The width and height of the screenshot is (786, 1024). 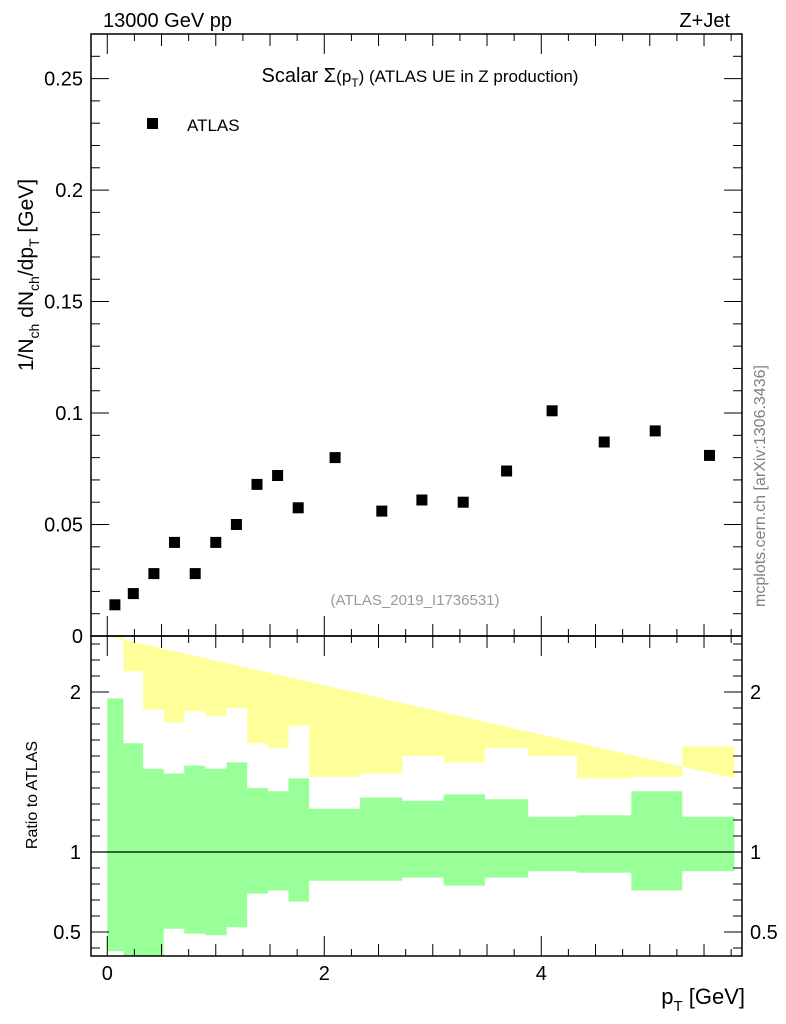 What do you see at coordinates (167, 21) in the screenshot?
I see `header-energy-label: 13000 GeV pp` at bounding box center [167, 21].